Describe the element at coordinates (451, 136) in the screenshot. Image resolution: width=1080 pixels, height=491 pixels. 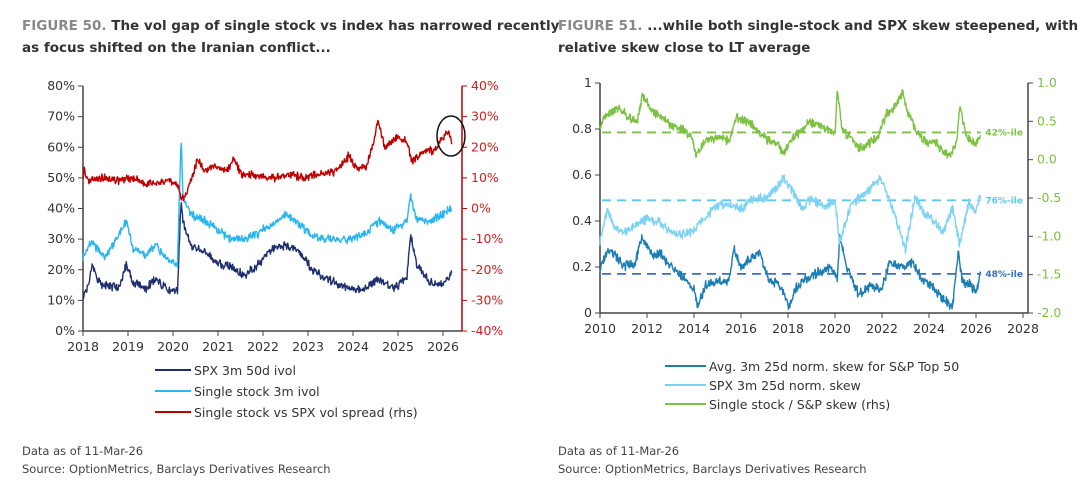
I see `highlight-circle` at that location.